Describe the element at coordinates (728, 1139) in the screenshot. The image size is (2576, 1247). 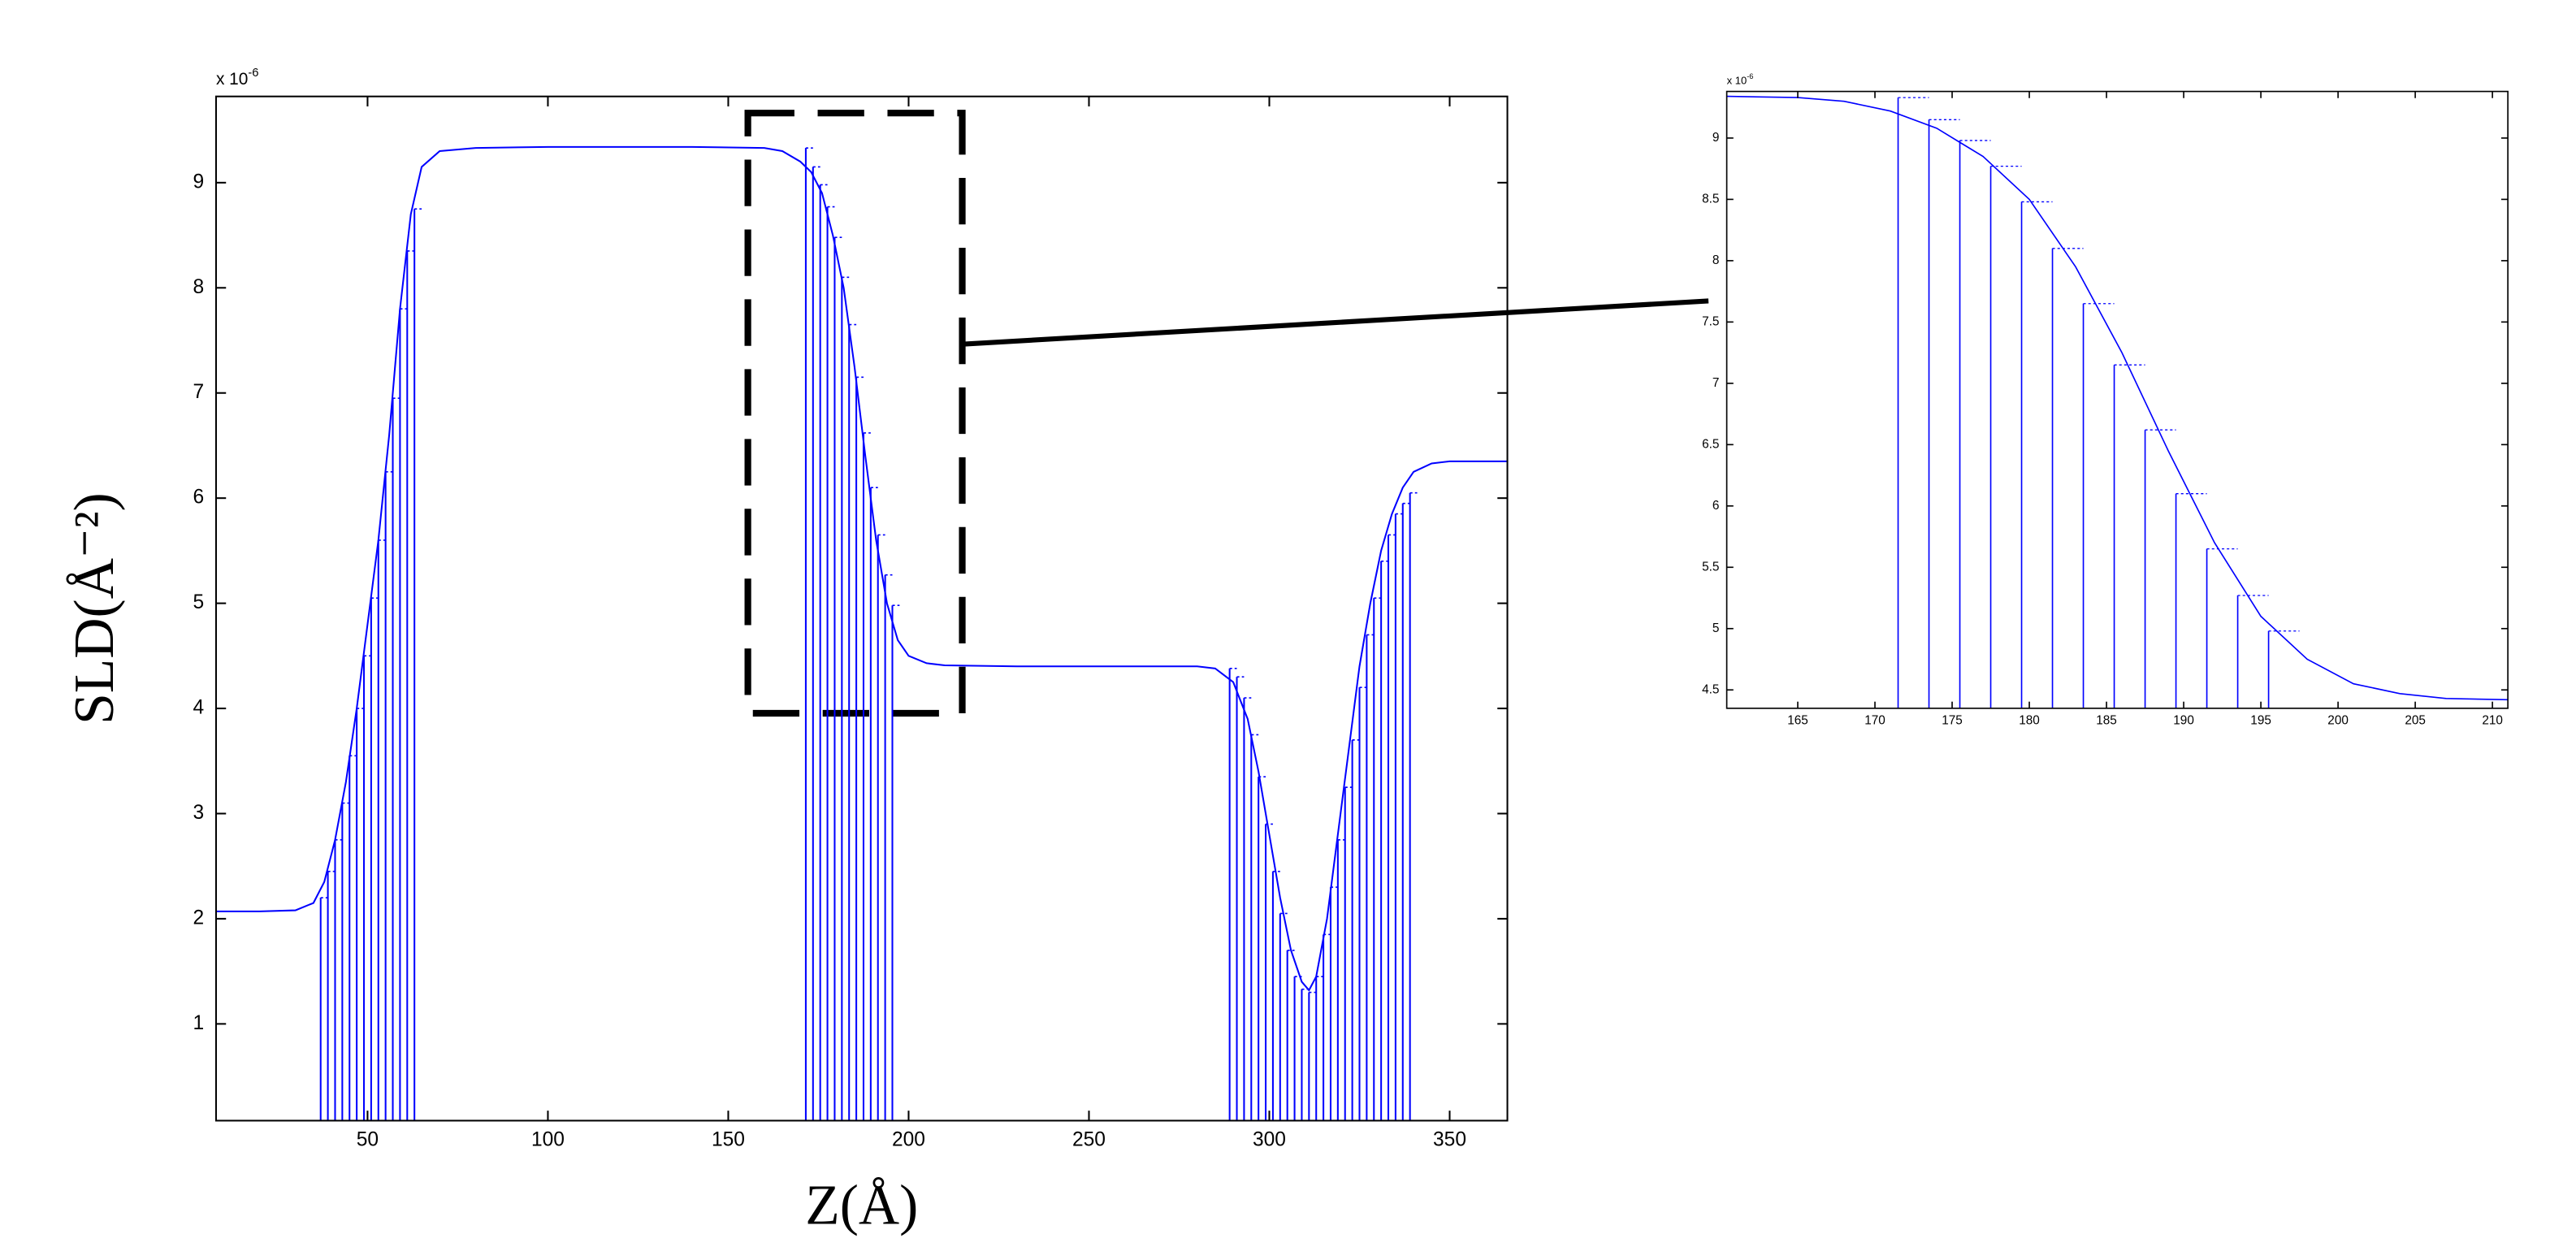
I see `x-tick-label: 150` at that location.